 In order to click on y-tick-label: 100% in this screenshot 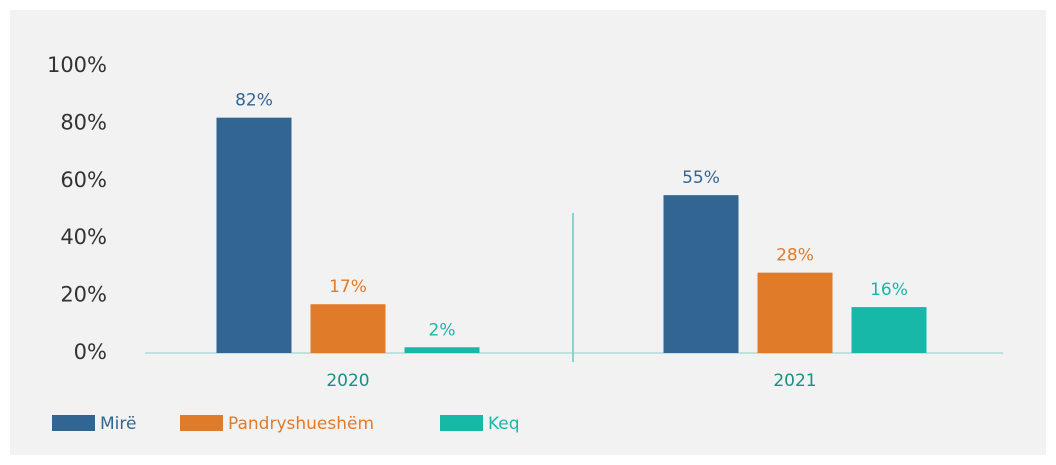, I will do `click(77, 65)`.